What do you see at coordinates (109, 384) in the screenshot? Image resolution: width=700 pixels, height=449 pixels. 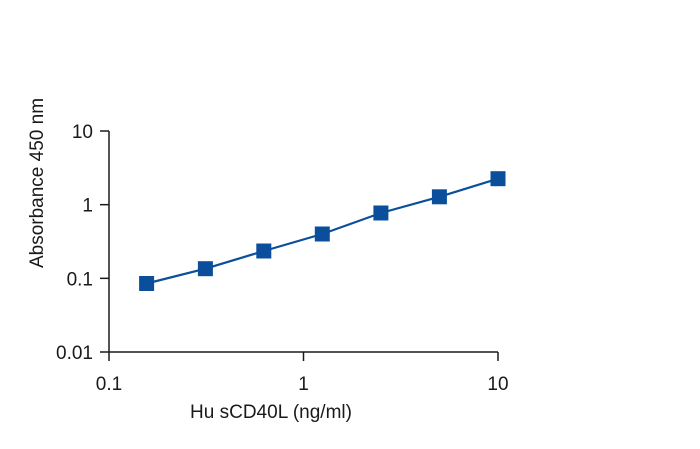 I see `x-tick-label-0: 0.1` at bounding box center [109, 384].